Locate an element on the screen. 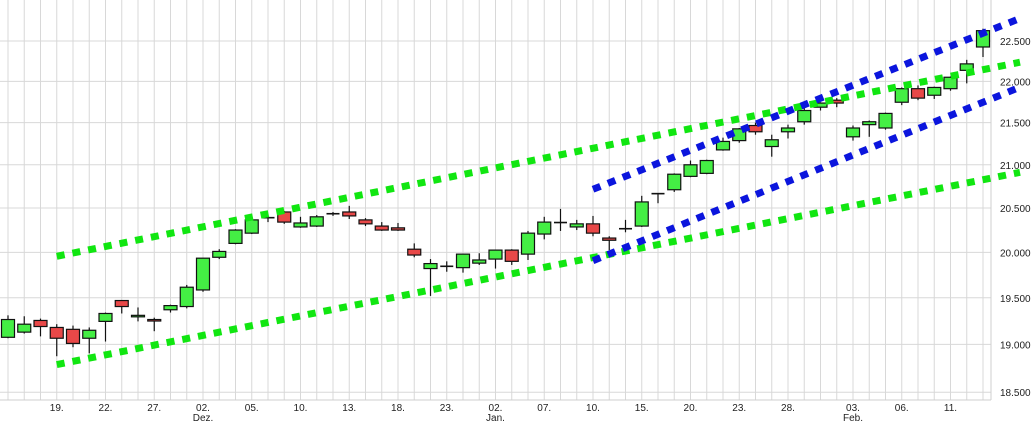 Image resolution: width=1031 pixels, height=428 pixels. x-tick-month-label: Dez. is located at coordinates (203, 418).